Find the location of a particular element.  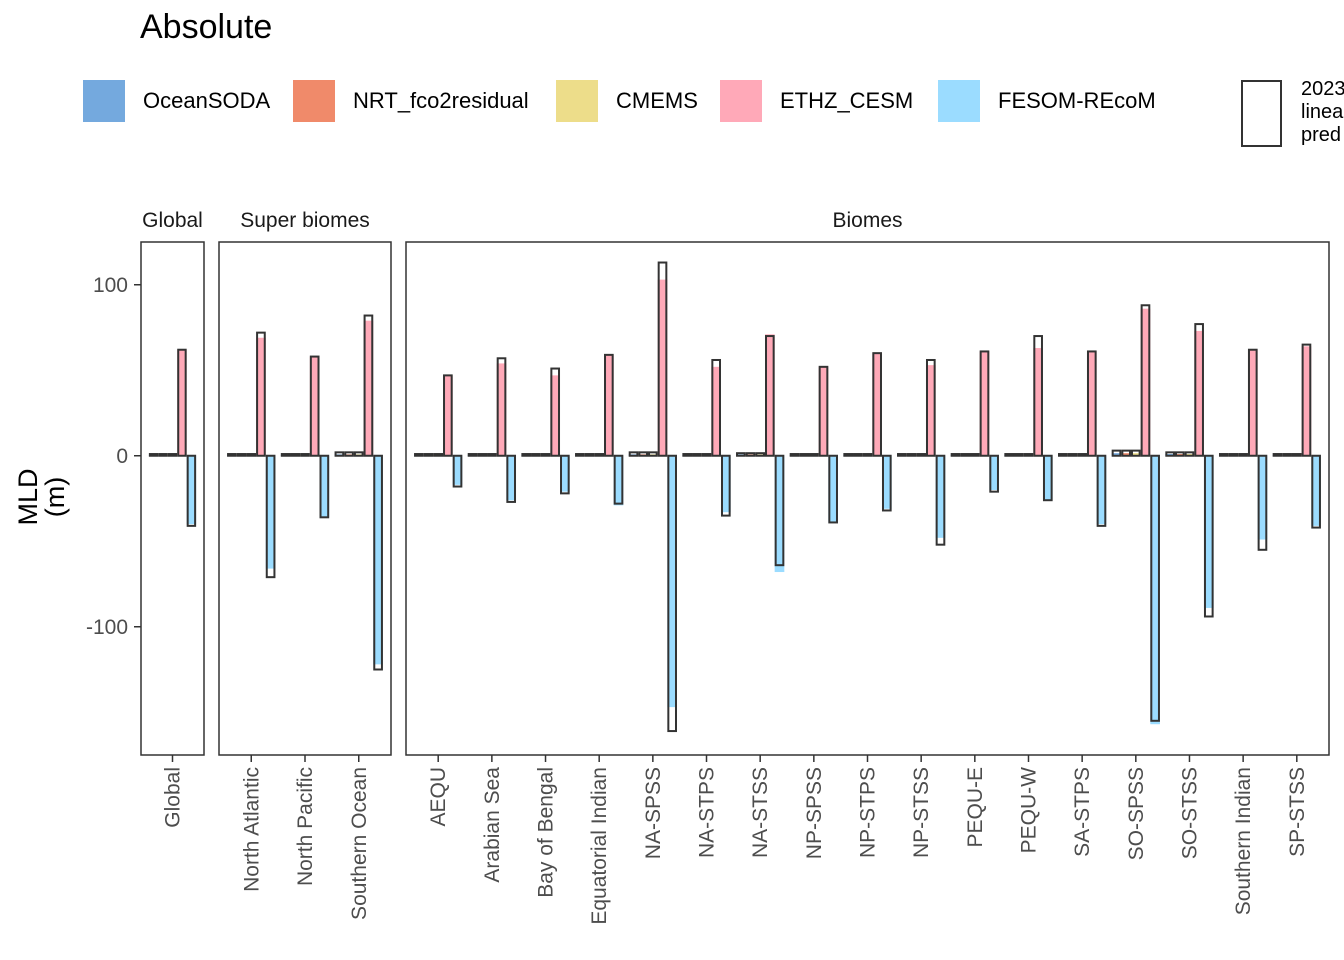

legend-label-nrt-fco2residual: NRT_fco2residual is located at coordinates (441, 100).